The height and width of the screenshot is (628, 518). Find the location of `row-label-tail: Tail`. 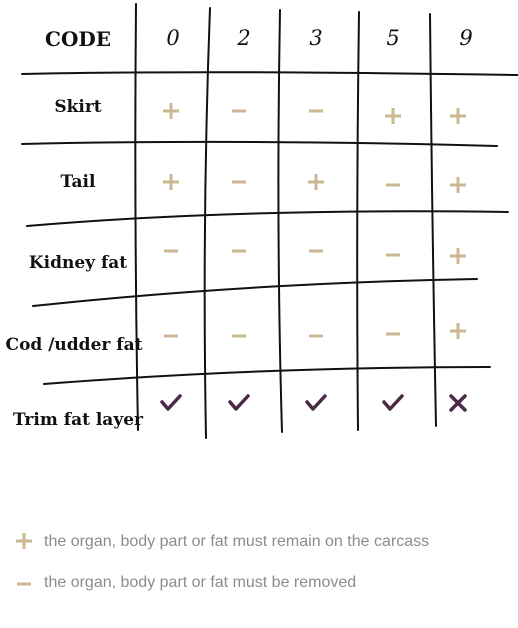

row-label-tail: Tail is located at coordinates (78, 182).